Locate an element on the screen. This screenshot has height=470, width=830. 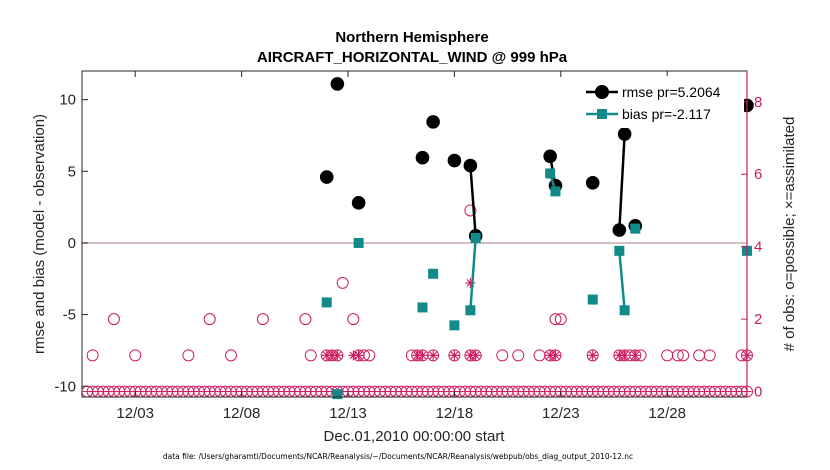
chart-subtitle: AIRCRAFT_HORIZONTAL_WIND @ 999 hPa is located at coordinates (412, 57).